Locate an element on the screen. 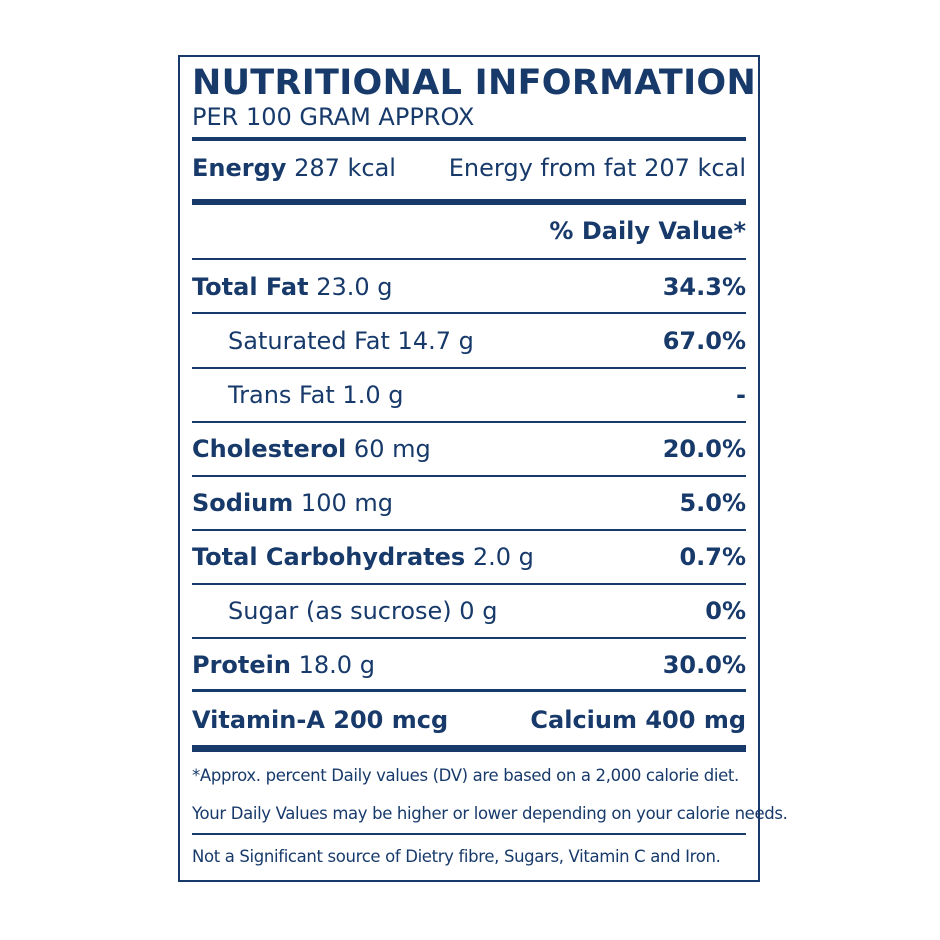 The height and width of the screenshot is (940, 940). calcium: Calcium 400 mg is located at coordinates (638, 720).